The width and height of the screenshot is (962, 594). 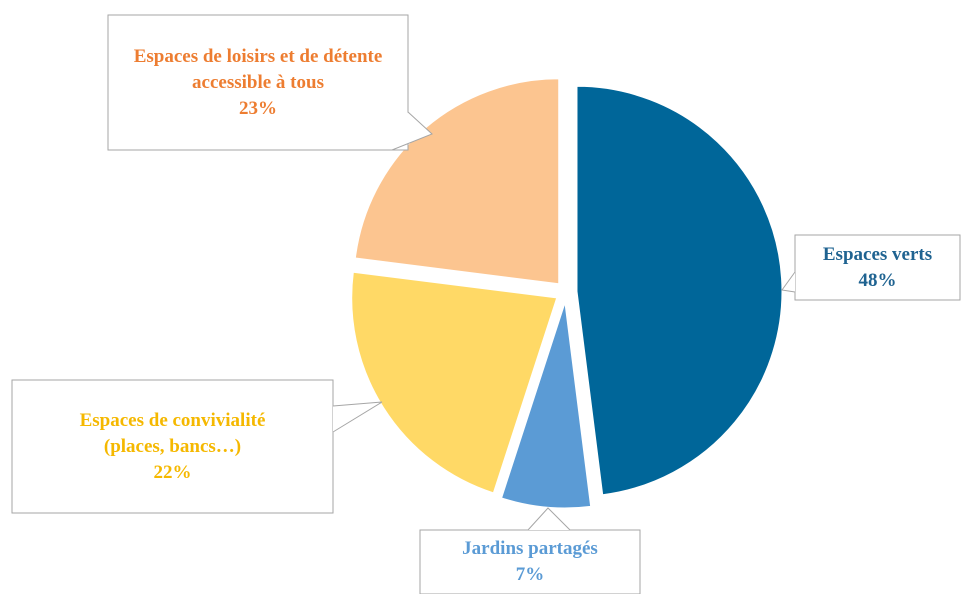 I want to click on data-label: Espaces verts 48%, so click(x=878, y=268).